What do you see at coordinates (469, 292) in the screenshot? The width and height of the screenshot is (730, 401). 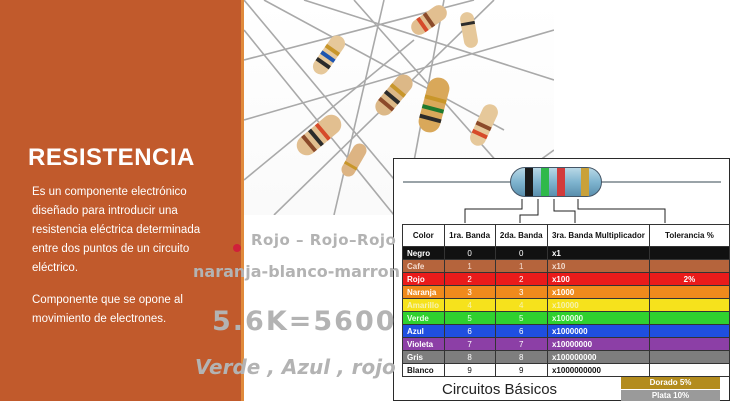 I see `cell-band-1: 3` at bounding box center [469, 292].